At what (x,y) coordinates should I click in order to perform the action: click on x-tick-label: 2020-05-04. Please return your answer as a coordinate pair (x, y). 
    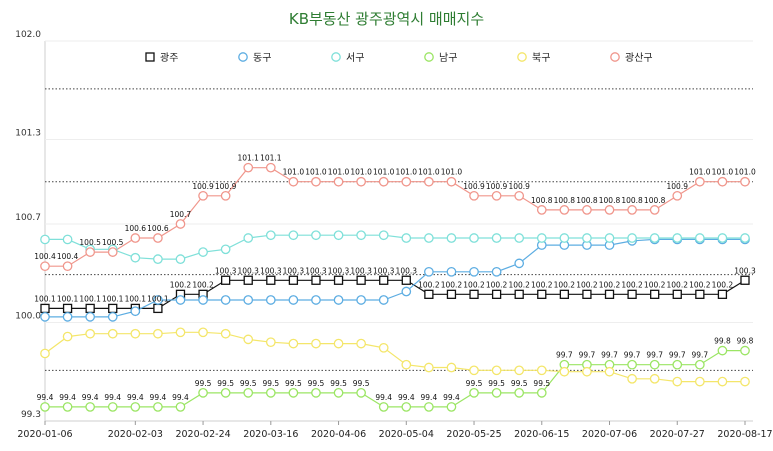
    Looking at the image, I should click on (406, 434).